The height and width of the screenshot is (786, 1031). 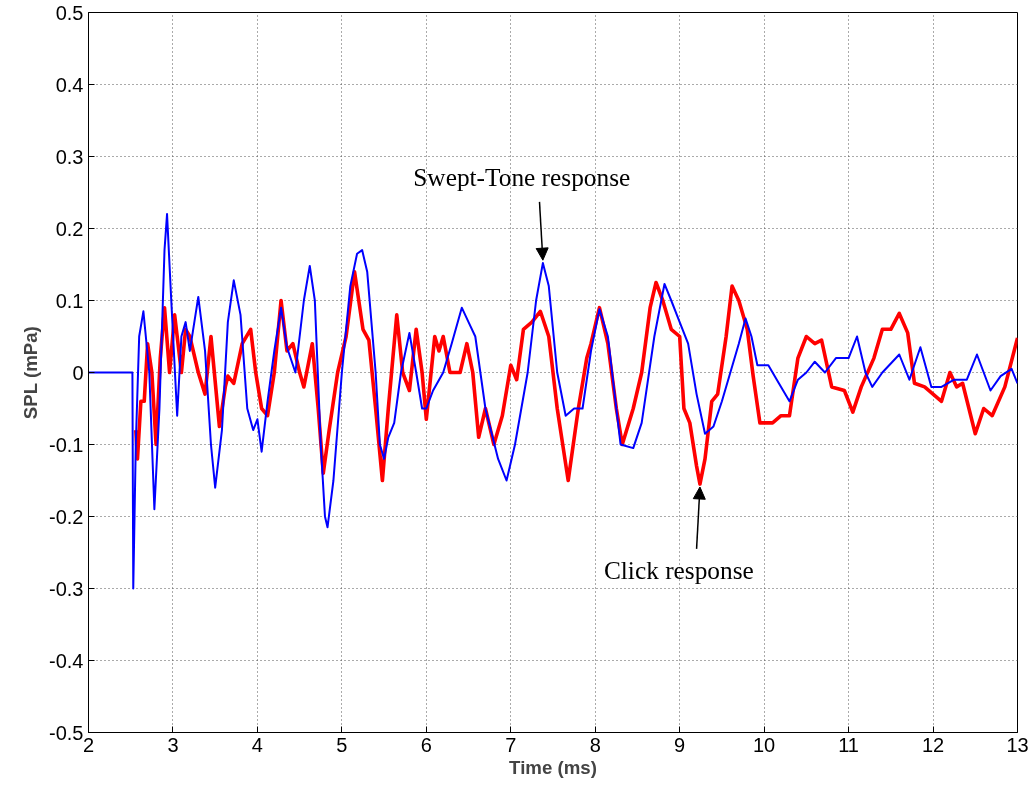 I want to click on x-tick-label: 11, so click(x=848, y=744).